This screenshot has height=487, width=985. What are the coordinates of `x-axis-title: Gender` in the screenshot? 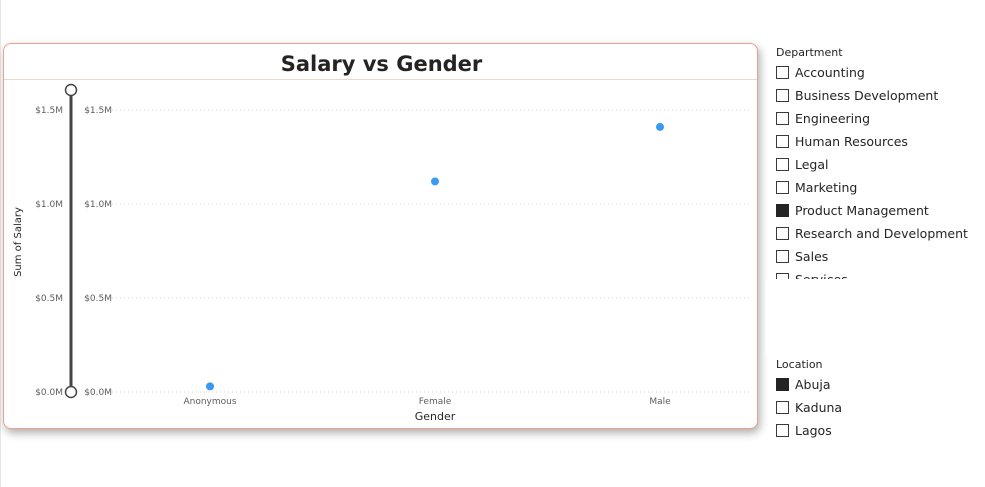 It's located at (435, 416).